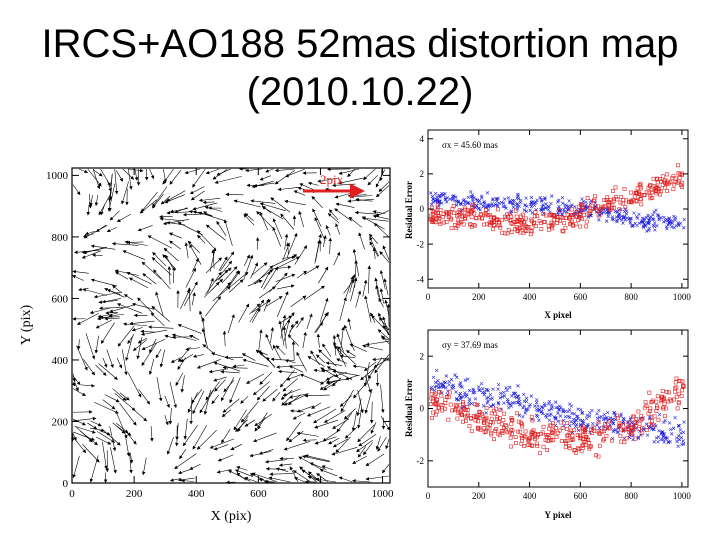 This screenshot has height=540, width=720. I want to click on vf-ytick-label: 0, so click(66, 484).